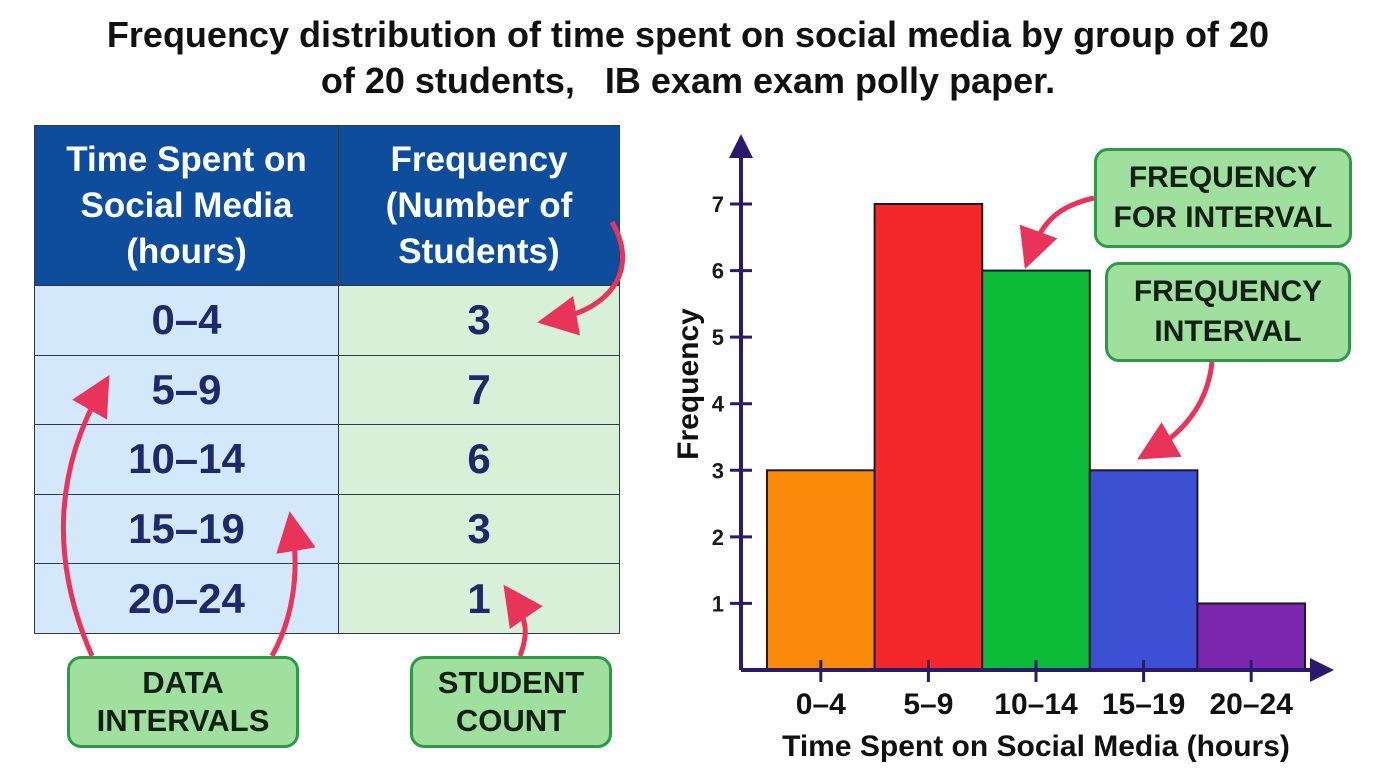  What do you see at coordinates (1036, 746) in the screenshot?
I see `x-axis-title: Time Spent on Social Media (hours)` at bounding box center [1036, 746].